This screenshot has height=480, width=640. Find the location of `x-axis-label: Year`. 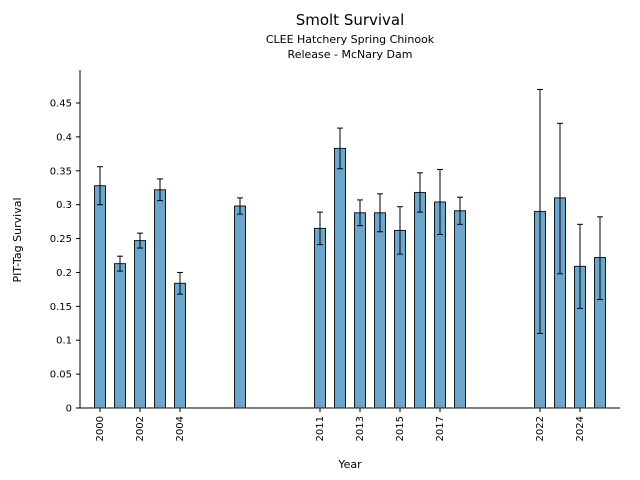

x-axis-label: Year is located at coordinates (350, 464).